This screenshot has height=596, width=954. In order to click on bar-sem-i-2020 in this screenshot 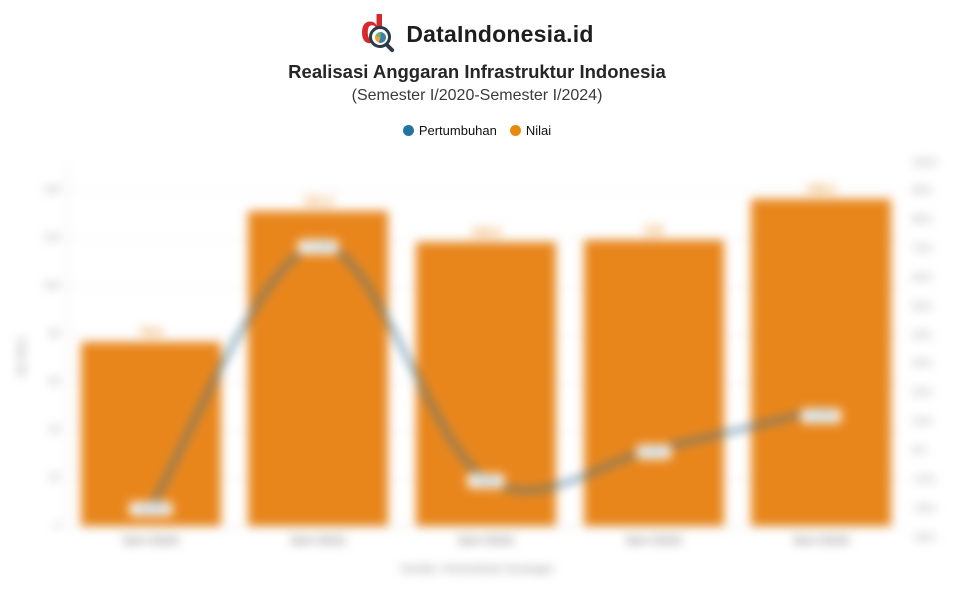, I will do `click(150, 434)`.